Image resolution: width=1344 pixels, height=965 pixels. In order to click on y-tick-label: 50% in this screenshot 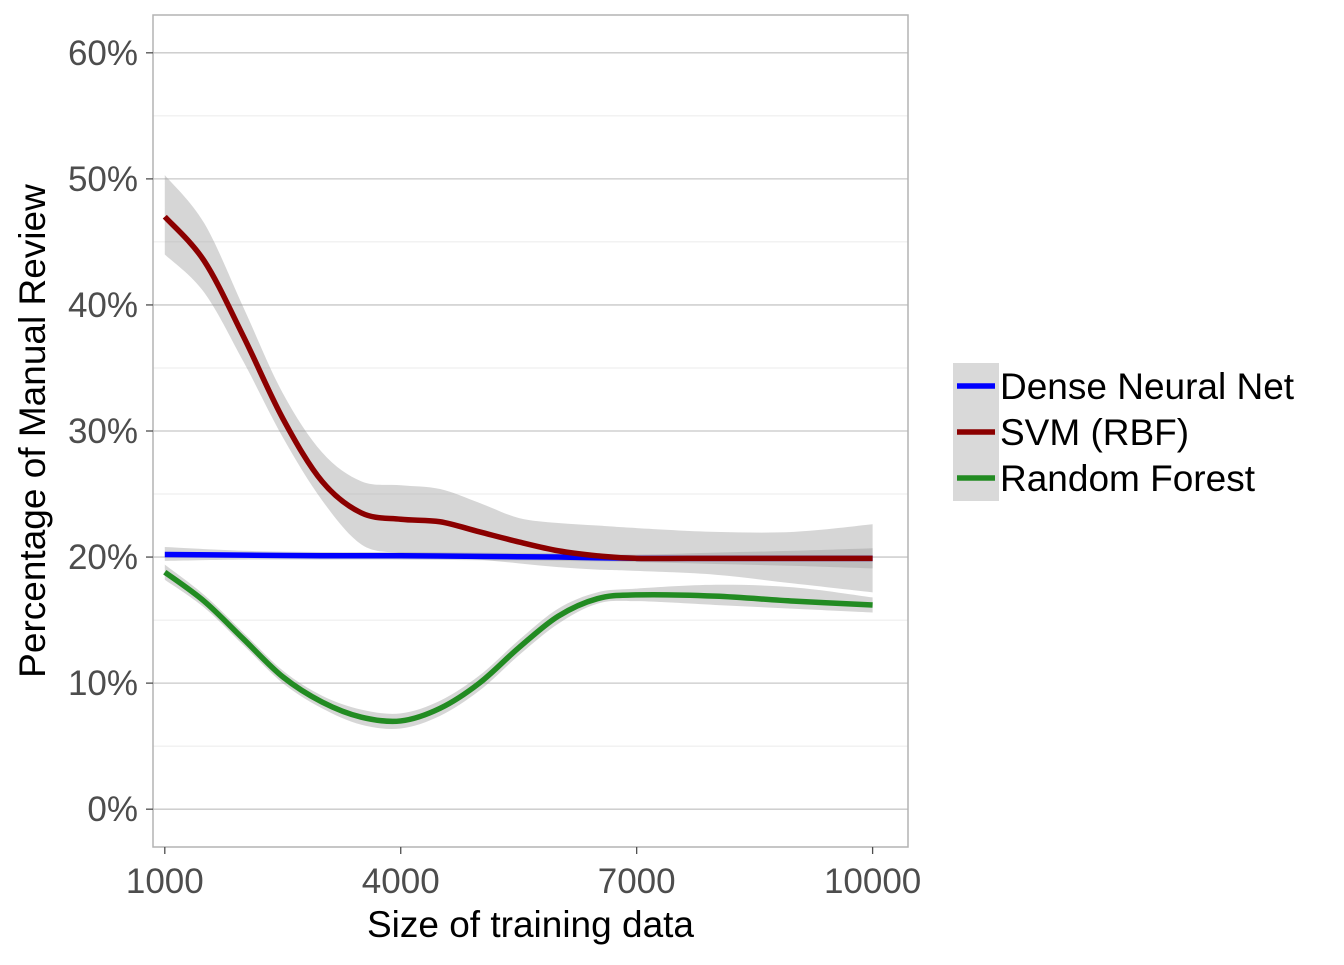, I will do `click(103, 179)`.